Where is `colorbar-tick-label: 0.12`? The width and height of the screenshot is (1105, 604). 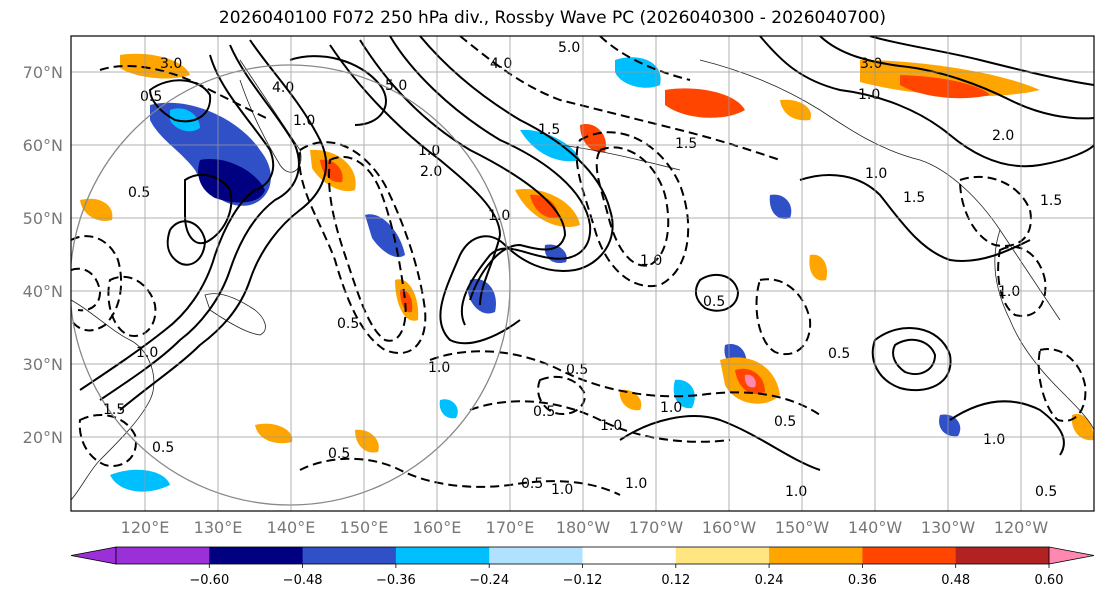
colorbar-tick-label: 0.12 is located at coordinates (675, 580).